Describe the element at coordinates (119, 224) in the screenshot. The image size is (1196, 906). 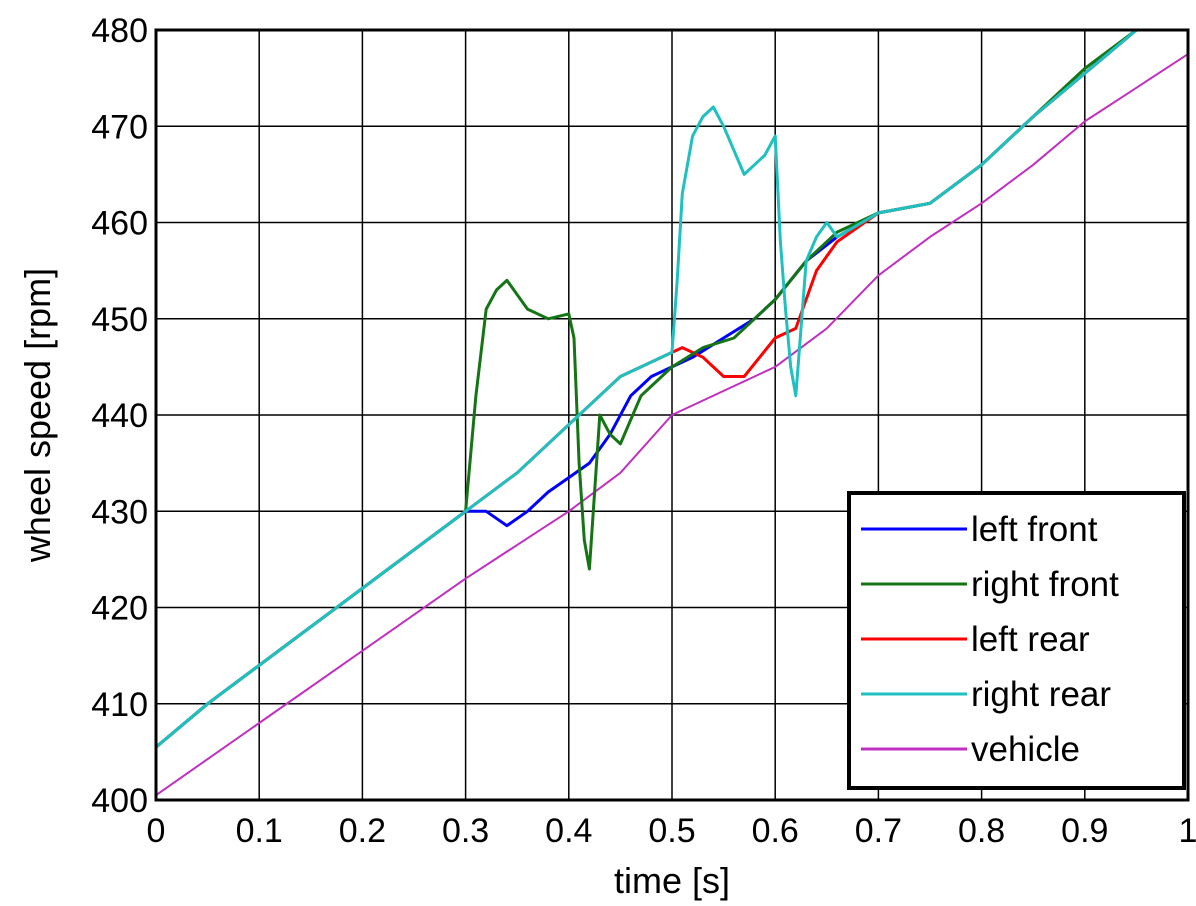
I see `y-tick-label: 460` at that location.